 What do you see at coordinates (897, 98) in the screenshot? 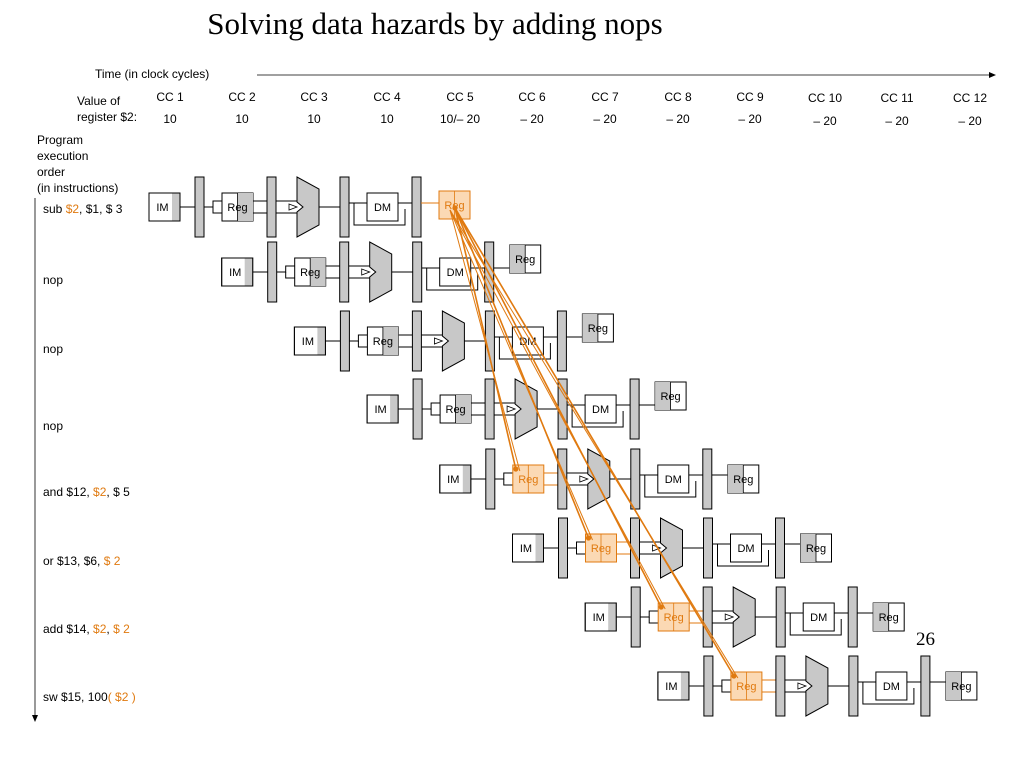
I see `clock-cycle-label: CC 11` at bounding box center [897, 98].